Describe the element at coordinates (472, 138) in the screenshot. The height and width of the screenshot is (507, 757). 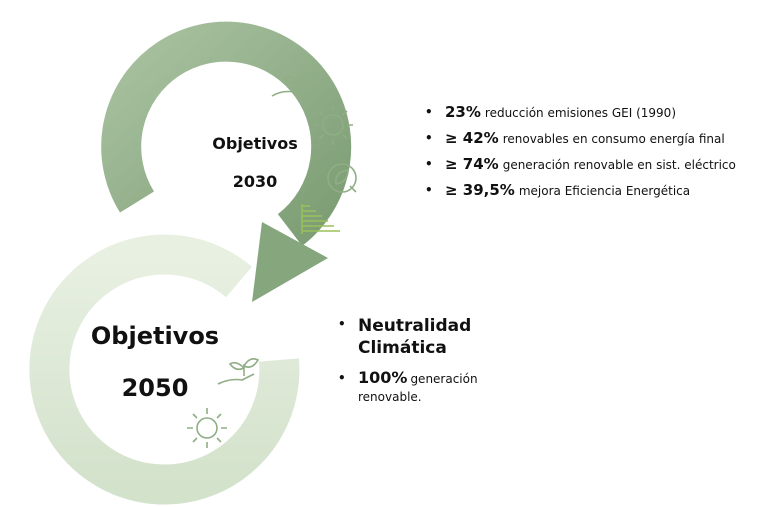
I see `goal-highlight: ≥ 42%` at that location.